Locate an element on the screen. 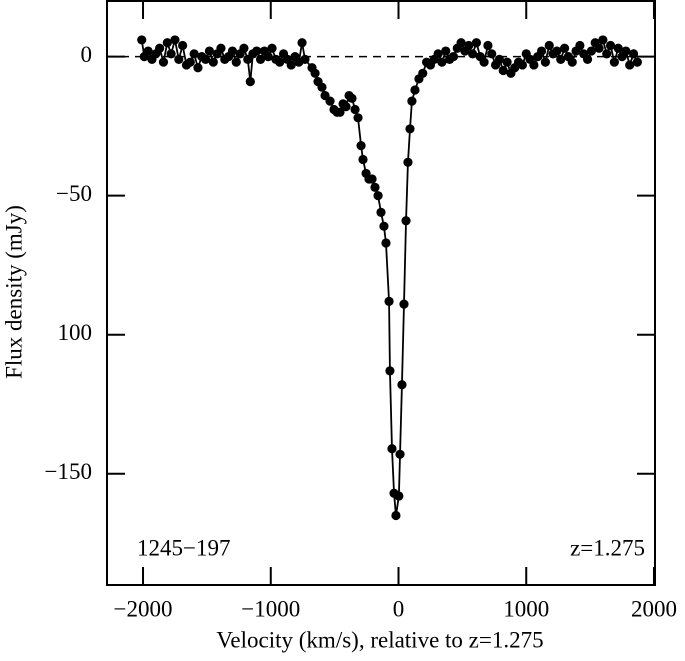 The image size is (685, 661). x-tick-label: 0 is located at coordinates (399, 608).